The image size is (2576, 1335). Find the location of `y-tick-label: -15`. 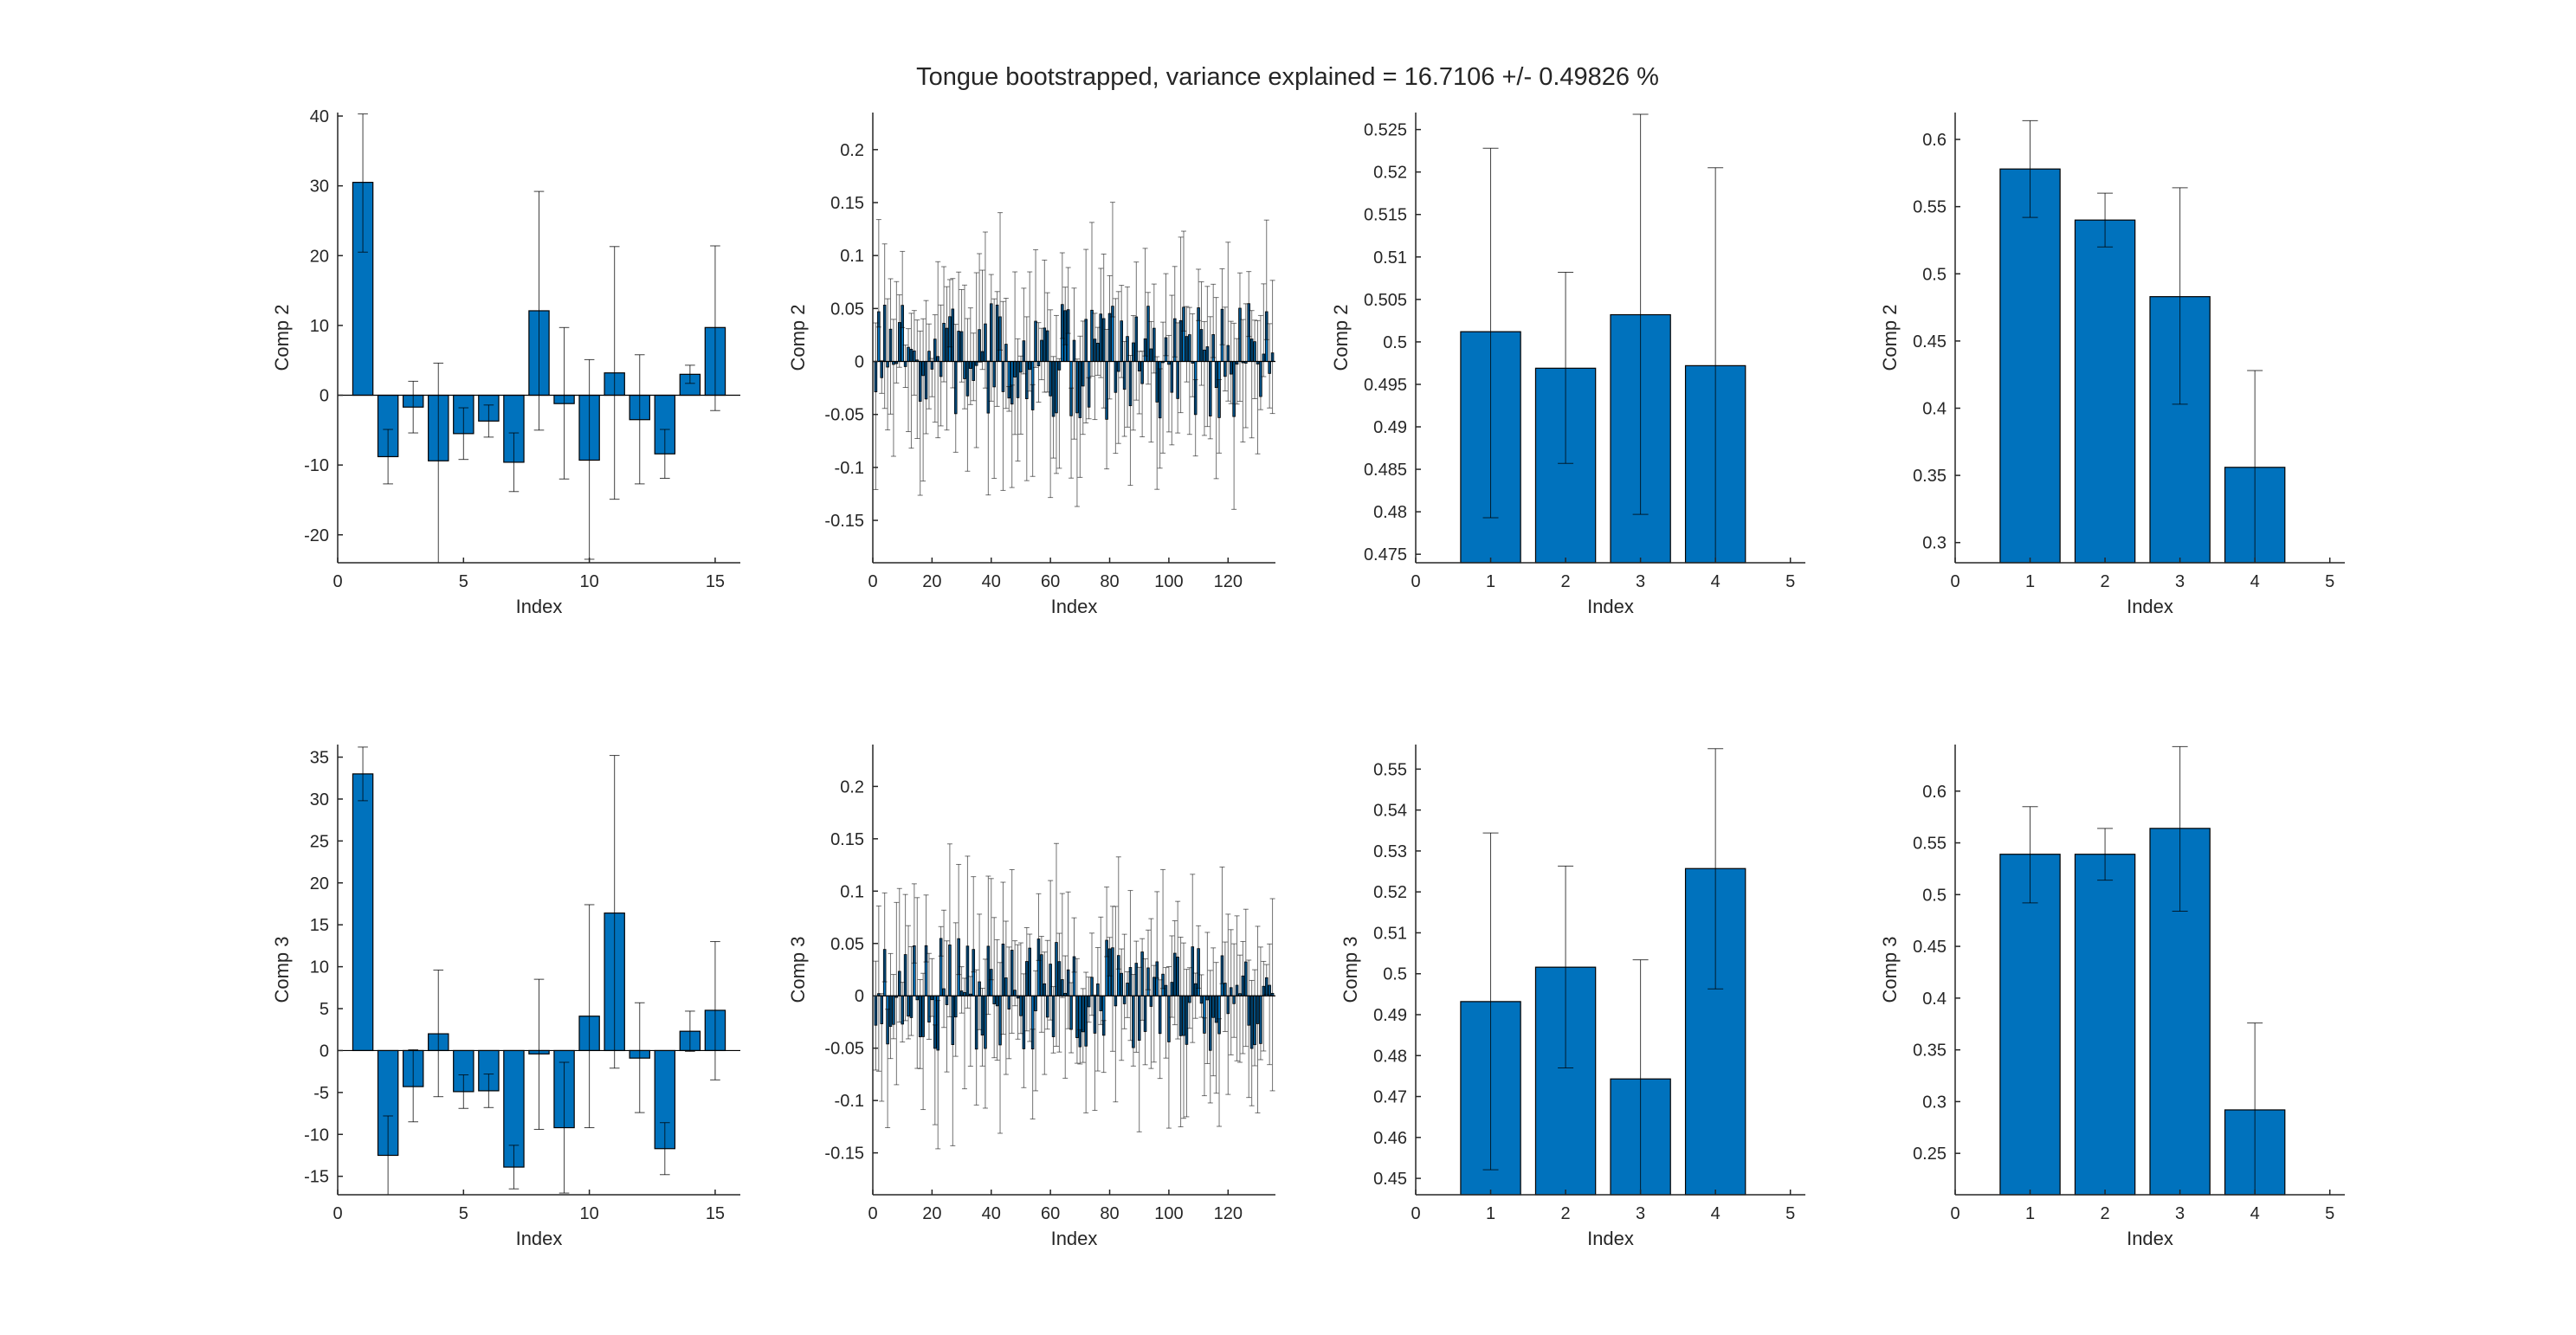

y-tick-label: -15 is located at coordinates (316, 1178).